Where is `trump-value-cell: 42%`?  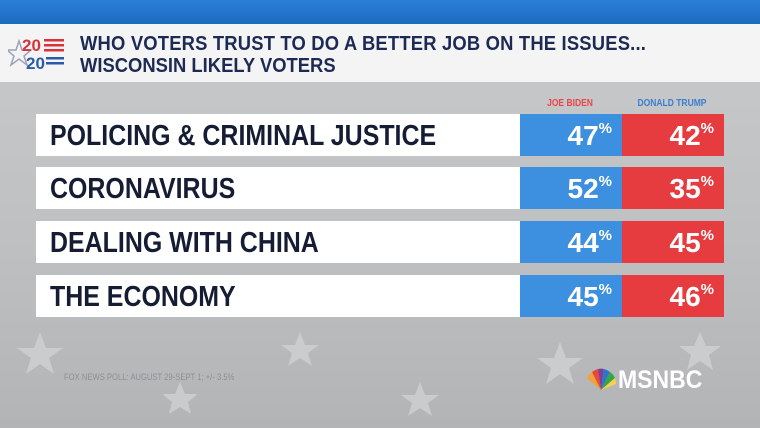
trump-value-cell: 42% is located at coordinates (673, 135).